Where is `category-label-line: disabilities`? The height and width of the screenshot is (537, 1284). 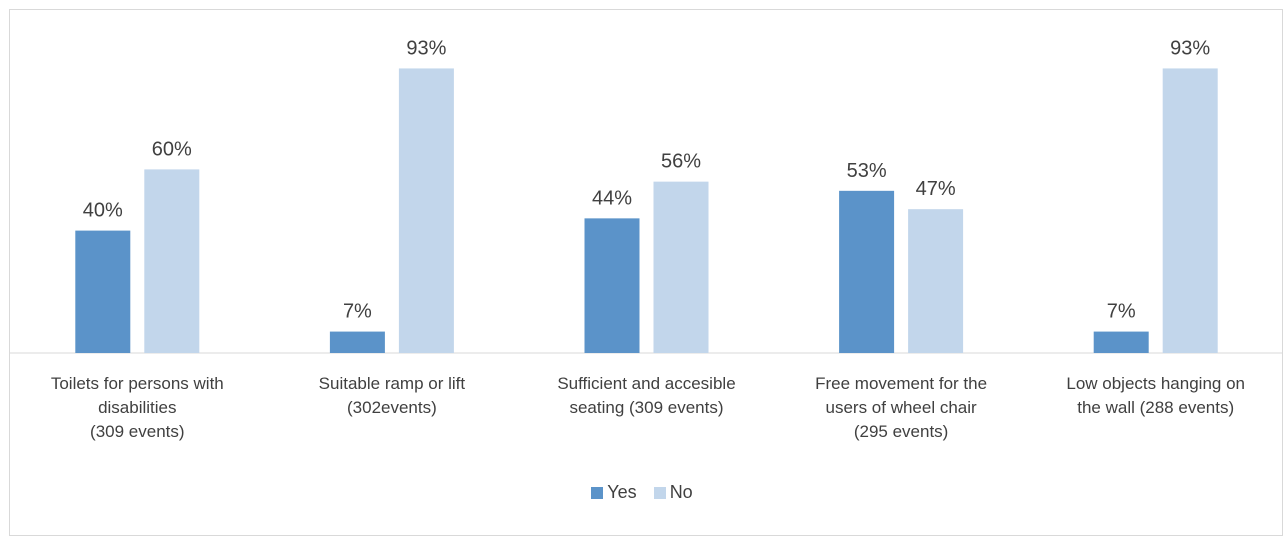
category-label-line: disabilities is located at coordinates (137, 407).